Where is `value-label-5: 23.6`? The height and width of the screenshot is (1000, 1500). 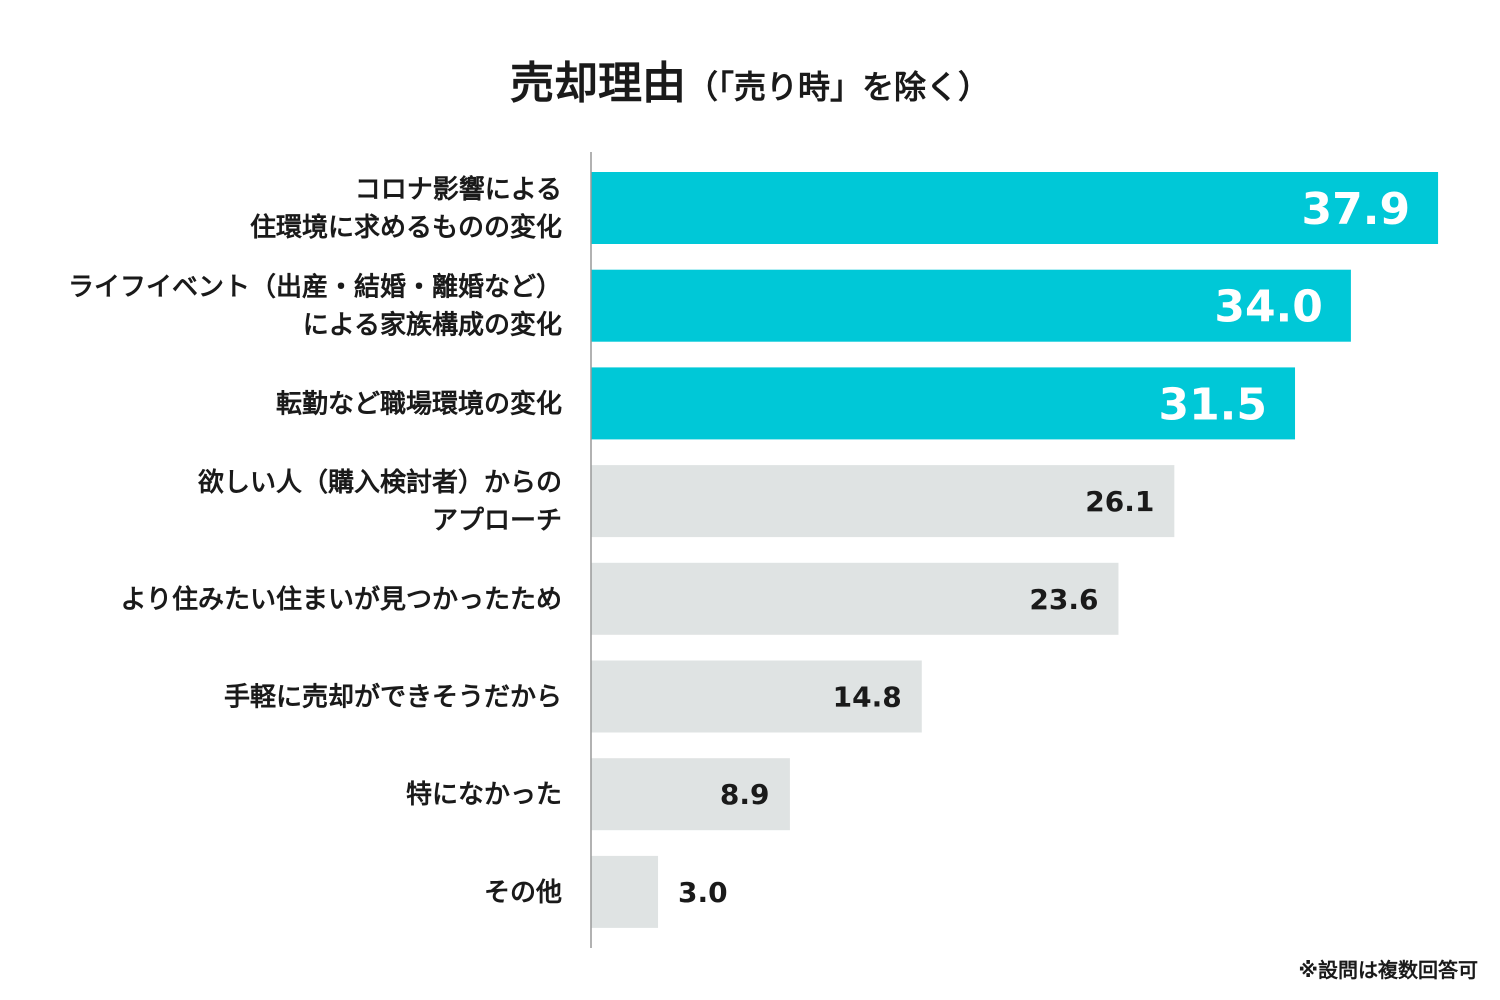
value-label-5: 23.6 is located at coordinates (1063, 599).